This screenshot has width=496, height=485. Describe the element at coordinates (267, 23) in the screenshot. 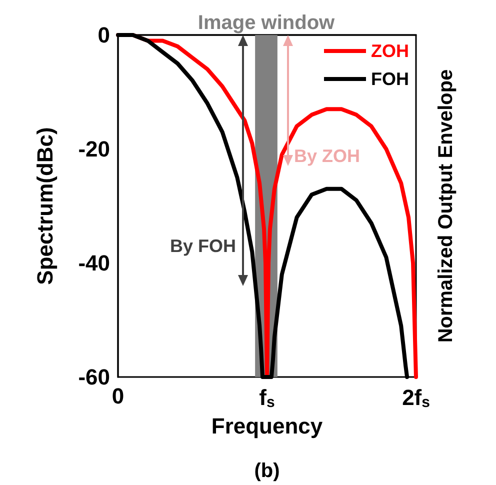

I see `band-label: Image window` at that location.